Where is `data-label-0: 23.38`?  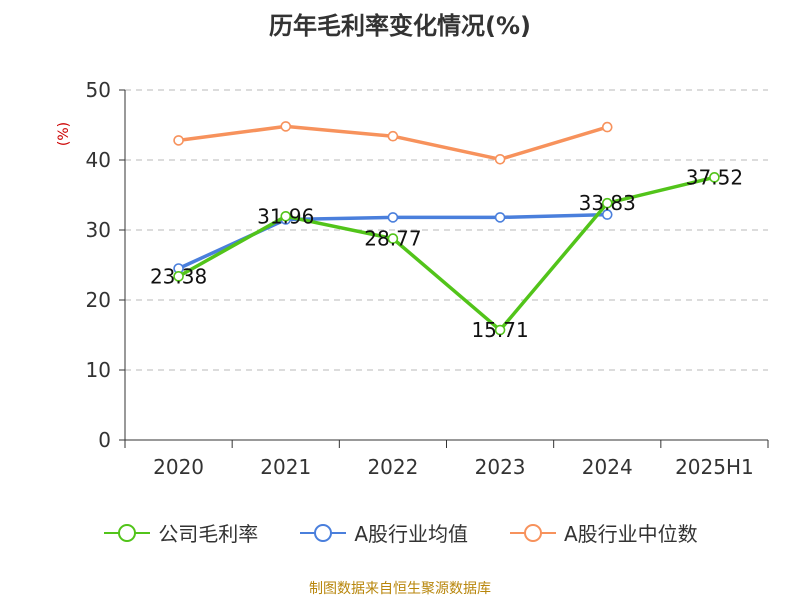 data-label-0: 23.38 is located at coordinates (178, 276).